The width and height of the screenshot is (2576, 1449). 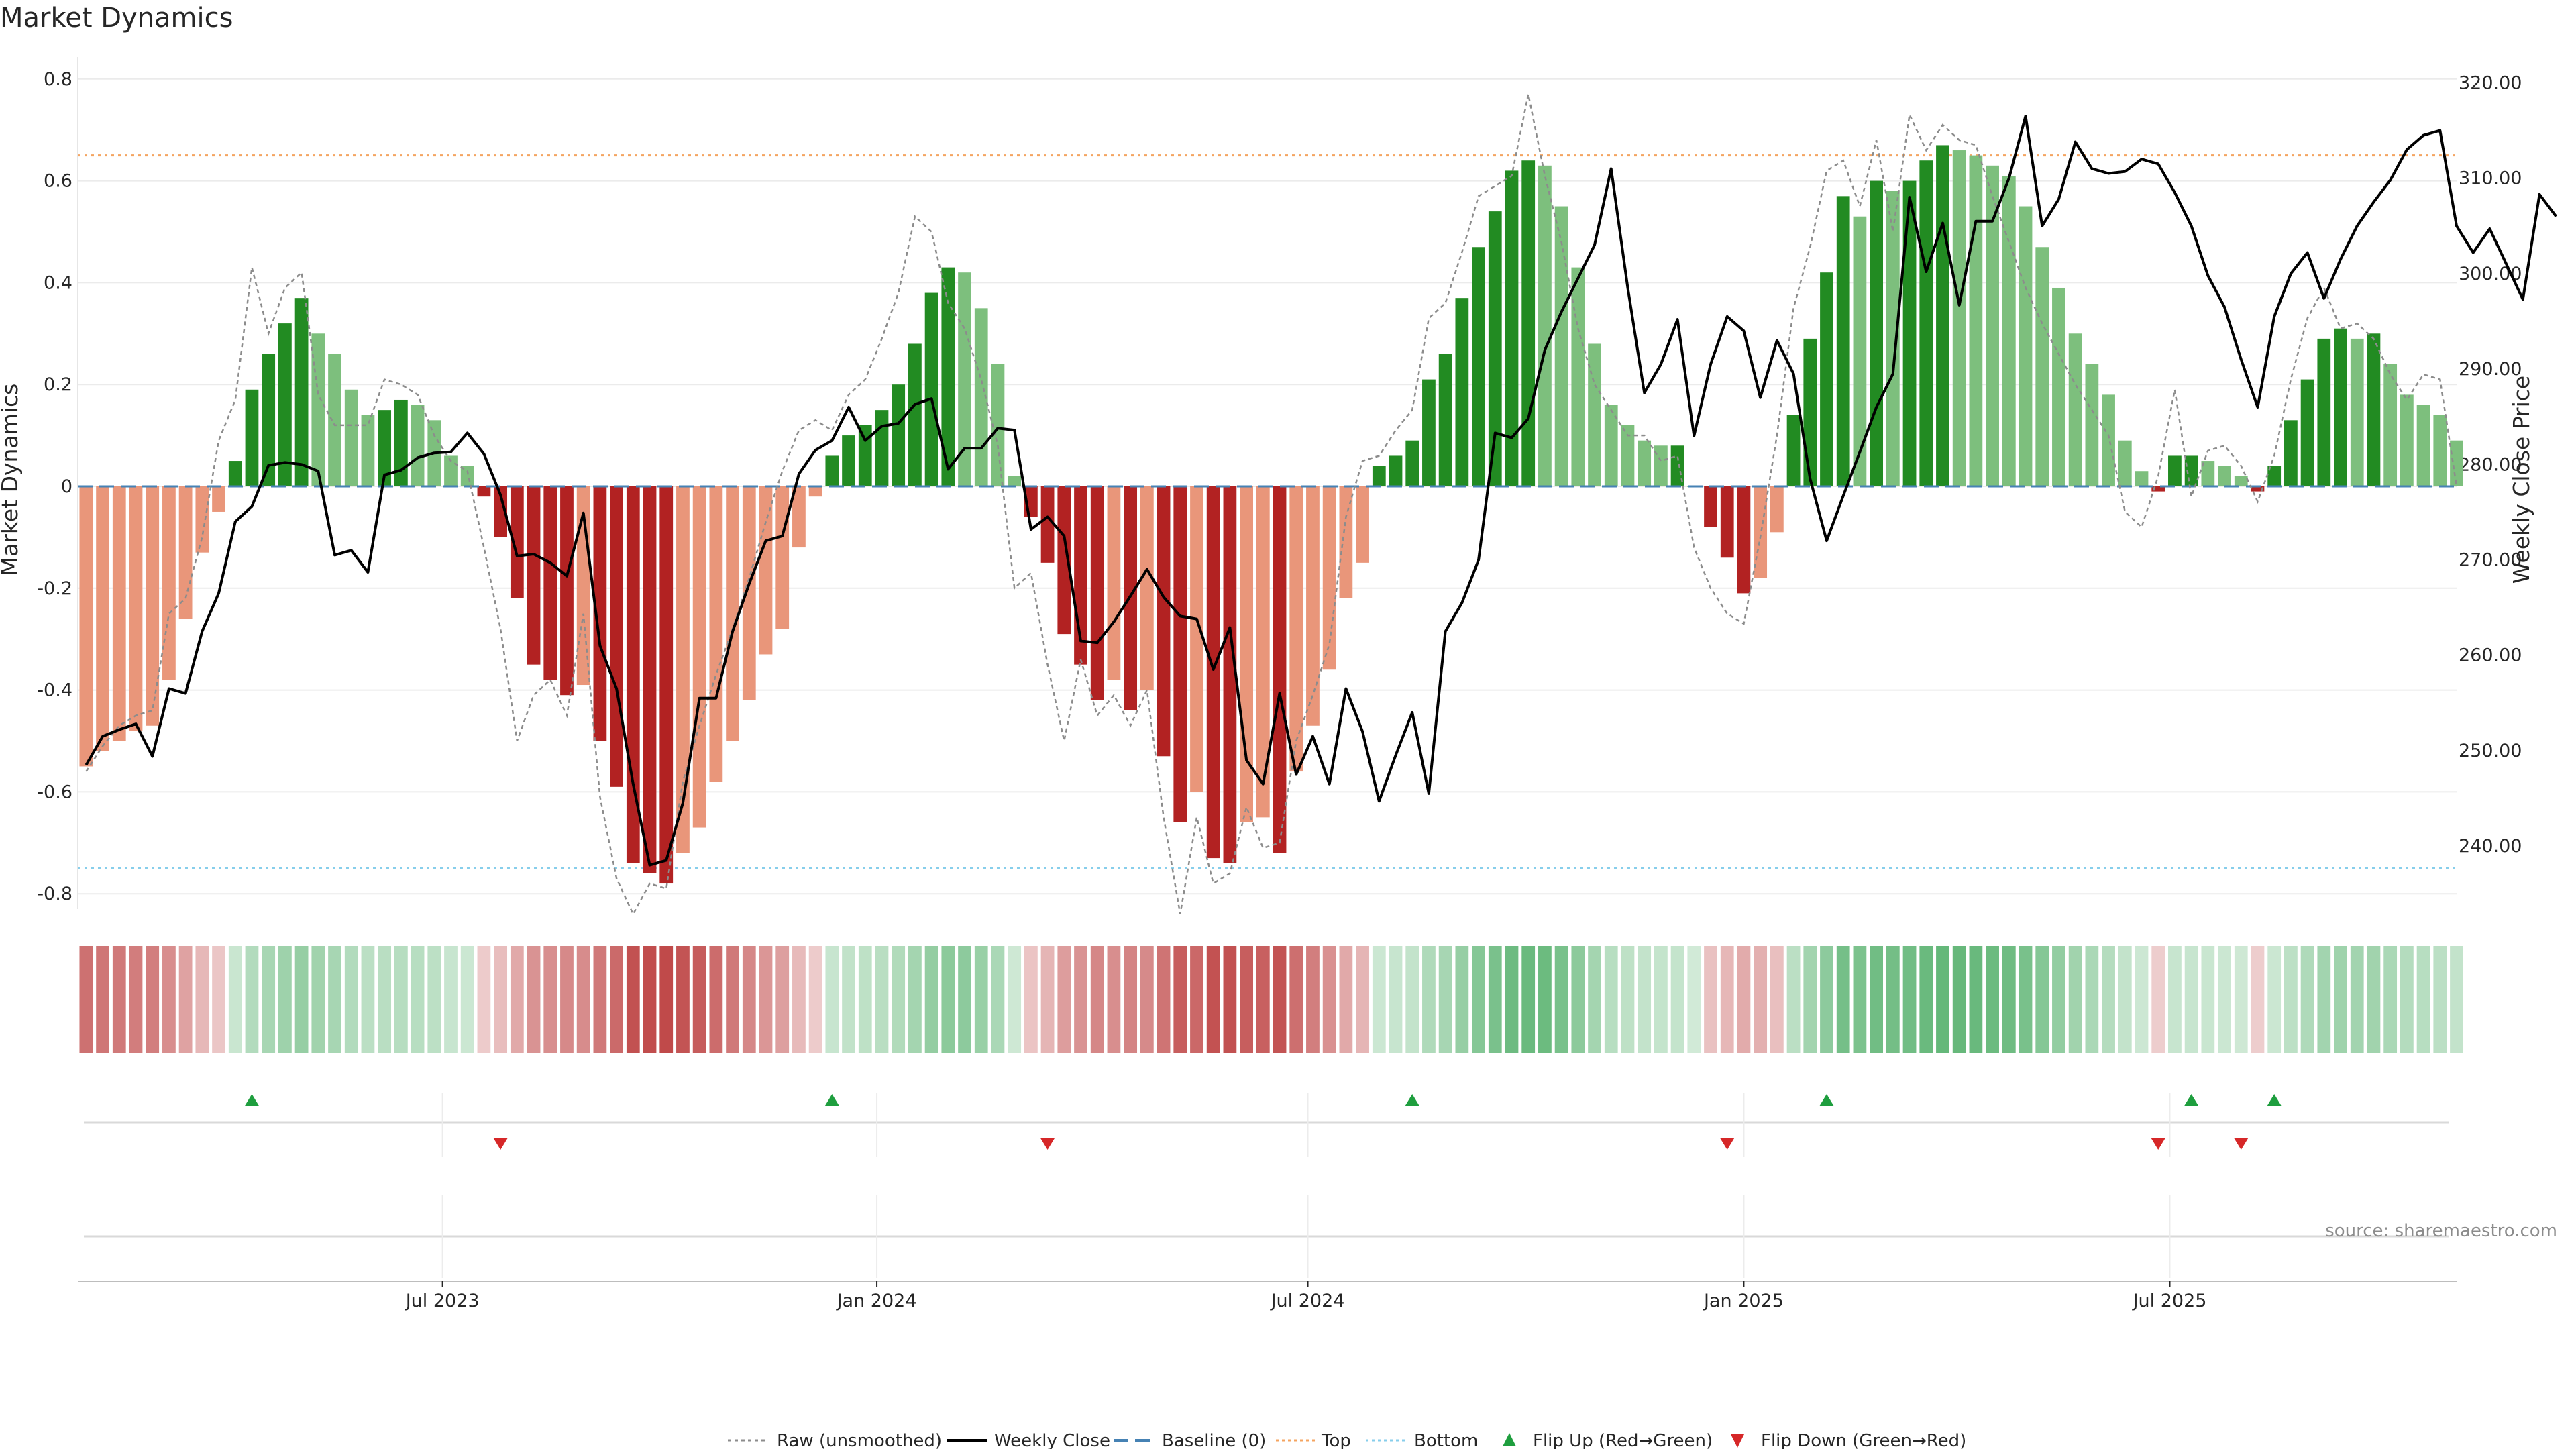 What do you see at coordinates (1509, 1439) in the screenshot?
I see `legend-flip-up-marker` at bounding box center [1509, 1439].